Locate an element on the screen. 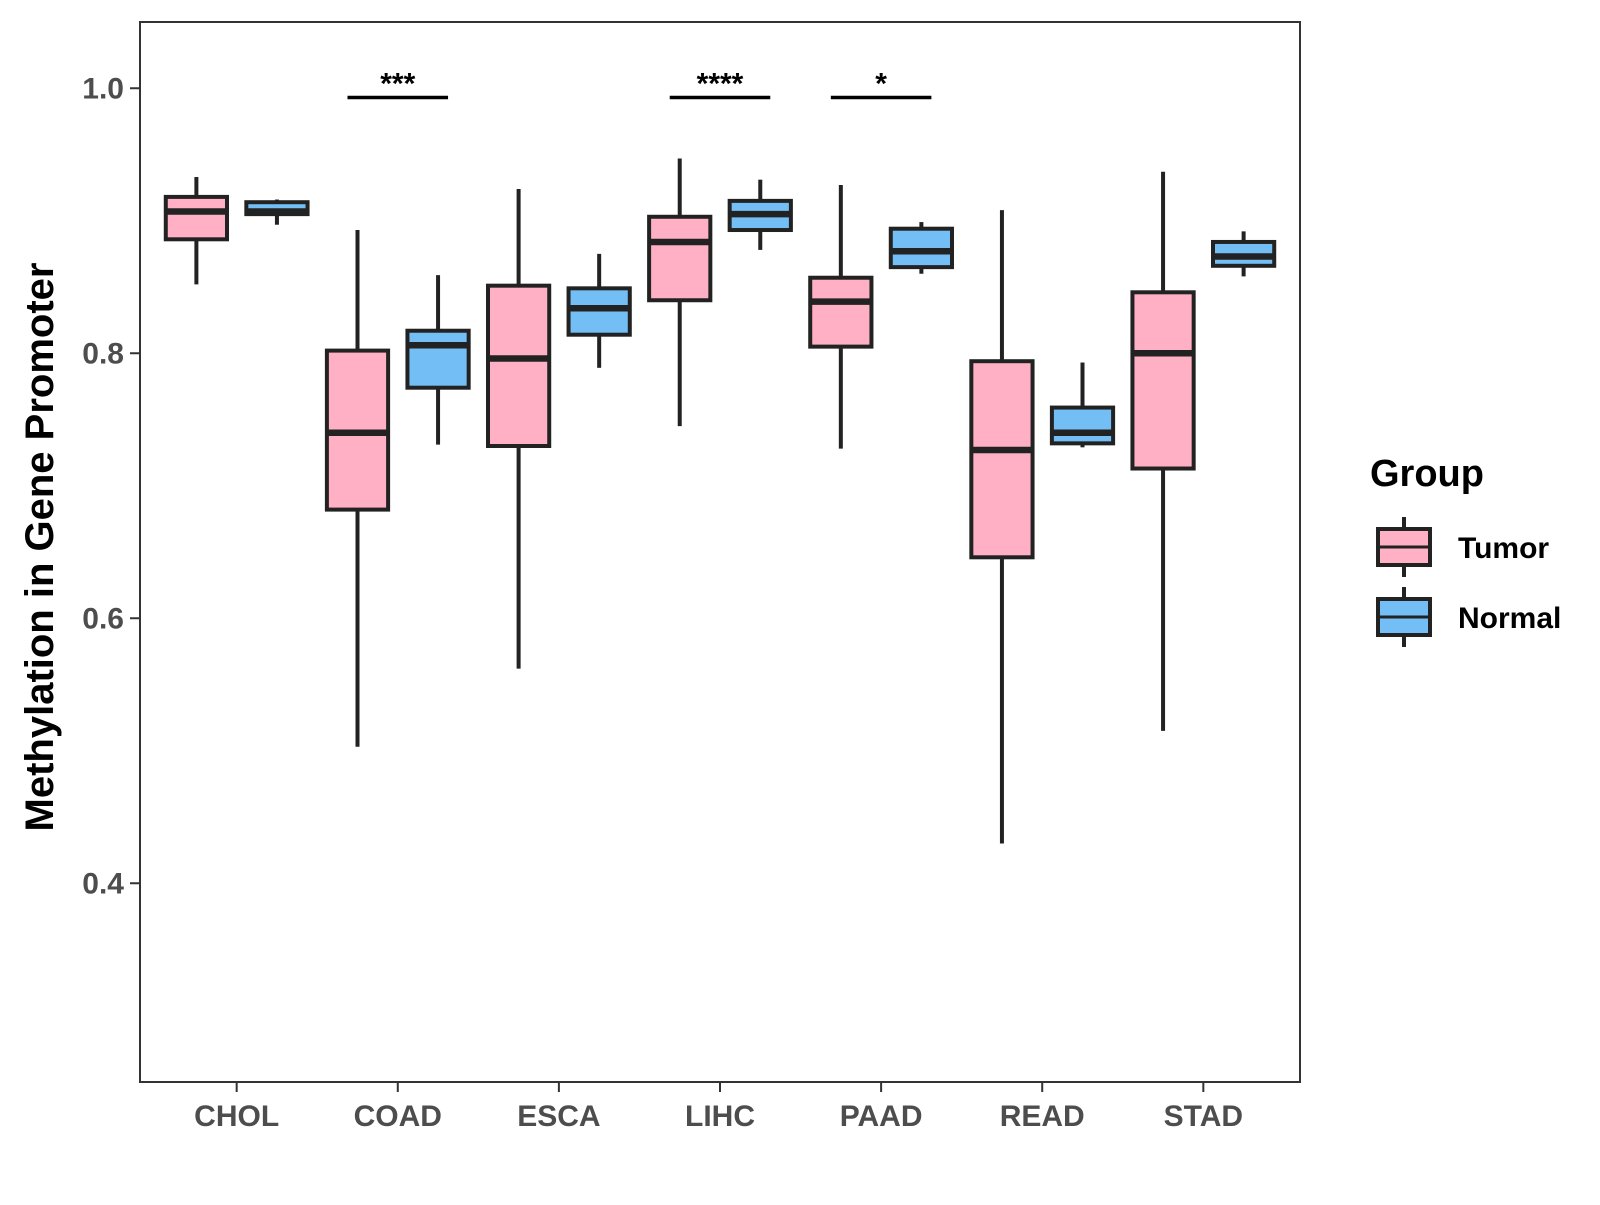 Image resolution: width=1600 pixels, height=1205 pixels. significance-coad: *** is located at coordinates (398, 84).